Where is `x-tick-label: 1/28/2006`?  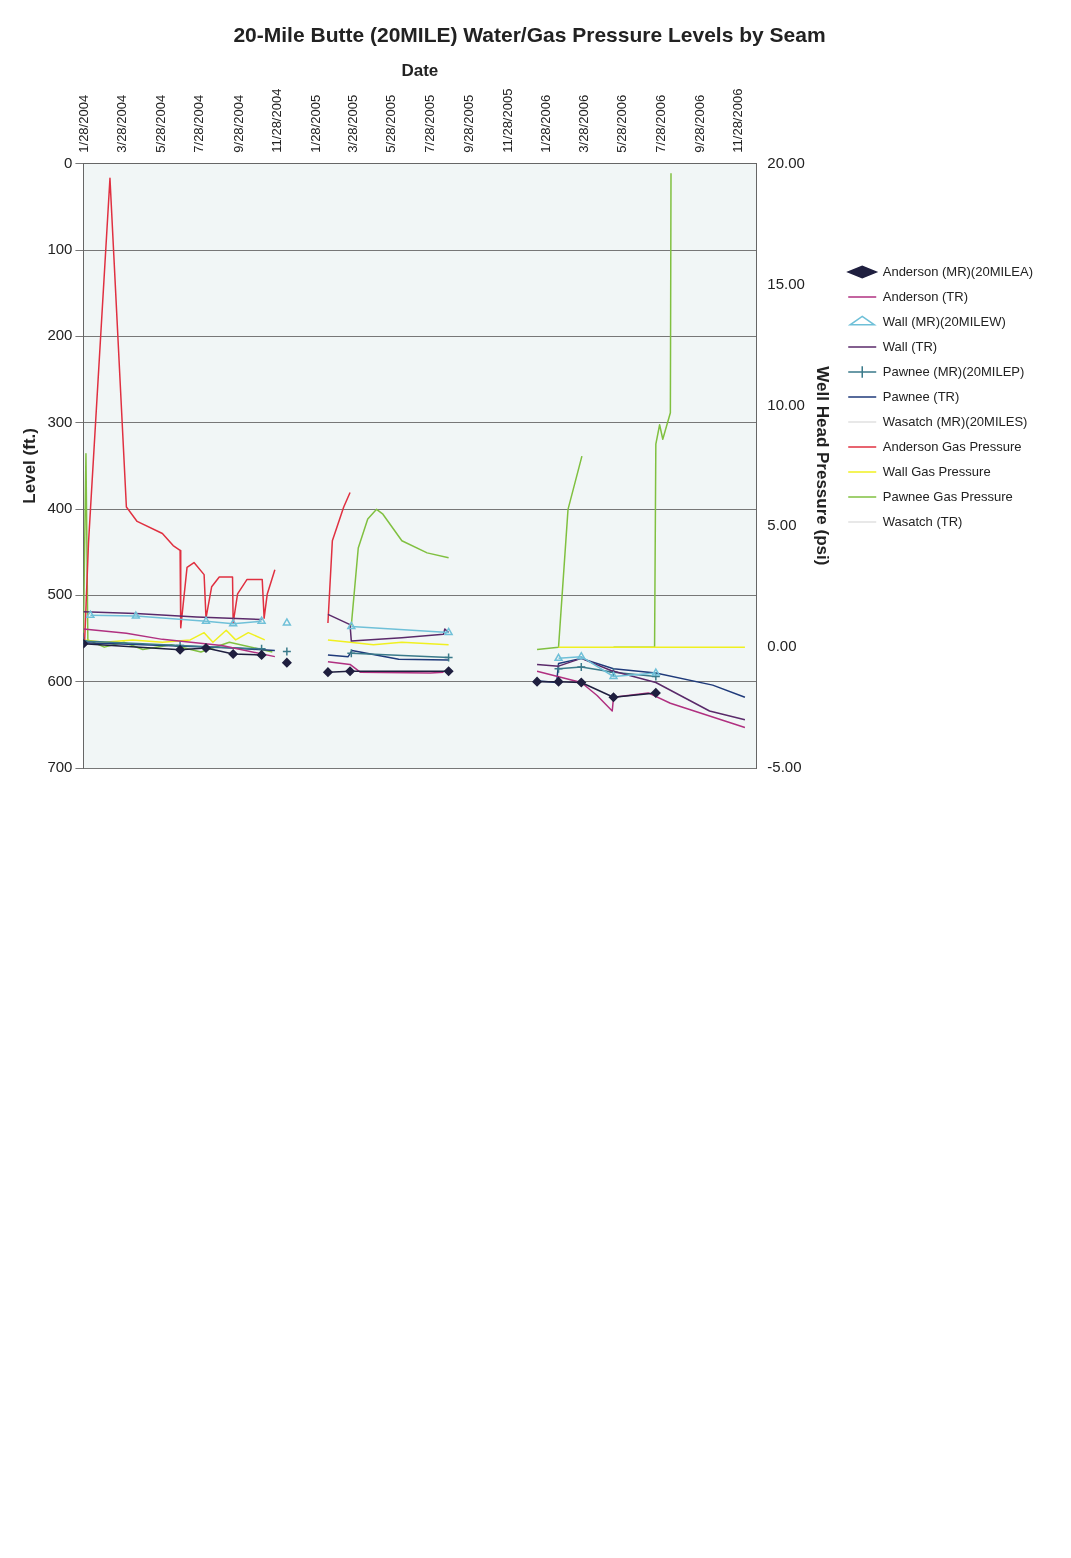 x-tick-label: 1/28/2006 is located at coordinates (546, 123).